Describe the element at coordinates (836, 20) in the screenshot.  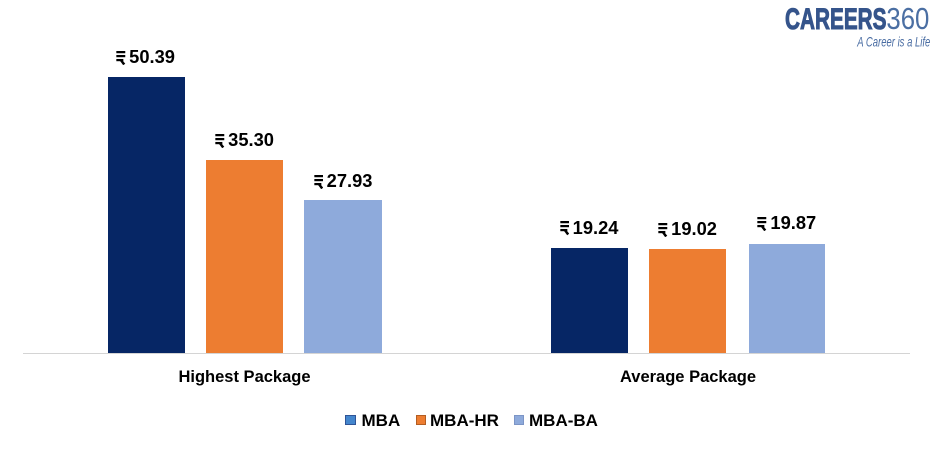
I see `svg-text: CAREERS` at that location.